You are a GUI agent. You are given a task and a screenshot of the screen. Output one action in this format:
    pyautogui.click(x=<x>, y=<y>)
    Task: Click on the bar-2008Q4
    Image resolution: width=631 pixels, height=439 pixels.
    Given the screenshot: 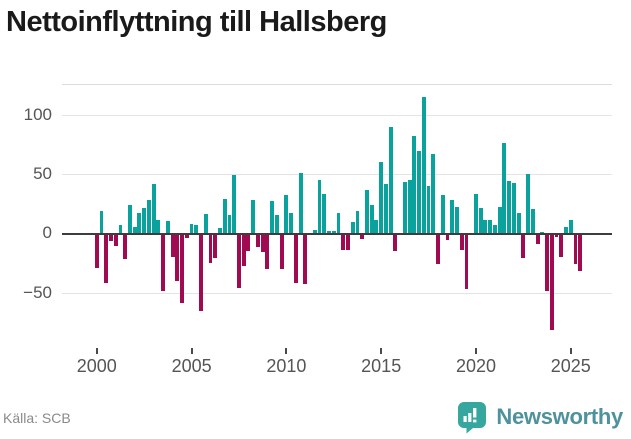 What is the action you would take?
    pyautogui.click(x=262, y=243)
    